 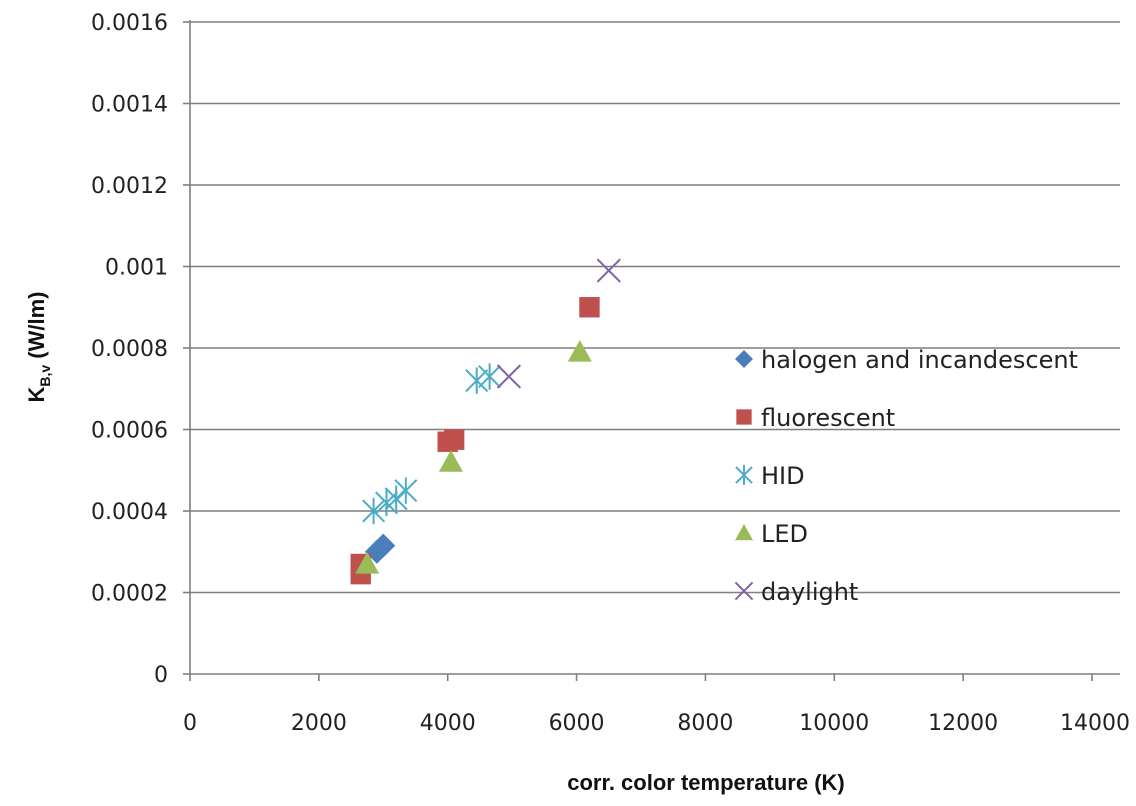 What do you see at coordinates (963, 723) in the screenshot?
I see `x-tick-label: 12000` at bounding box center [963, 723].